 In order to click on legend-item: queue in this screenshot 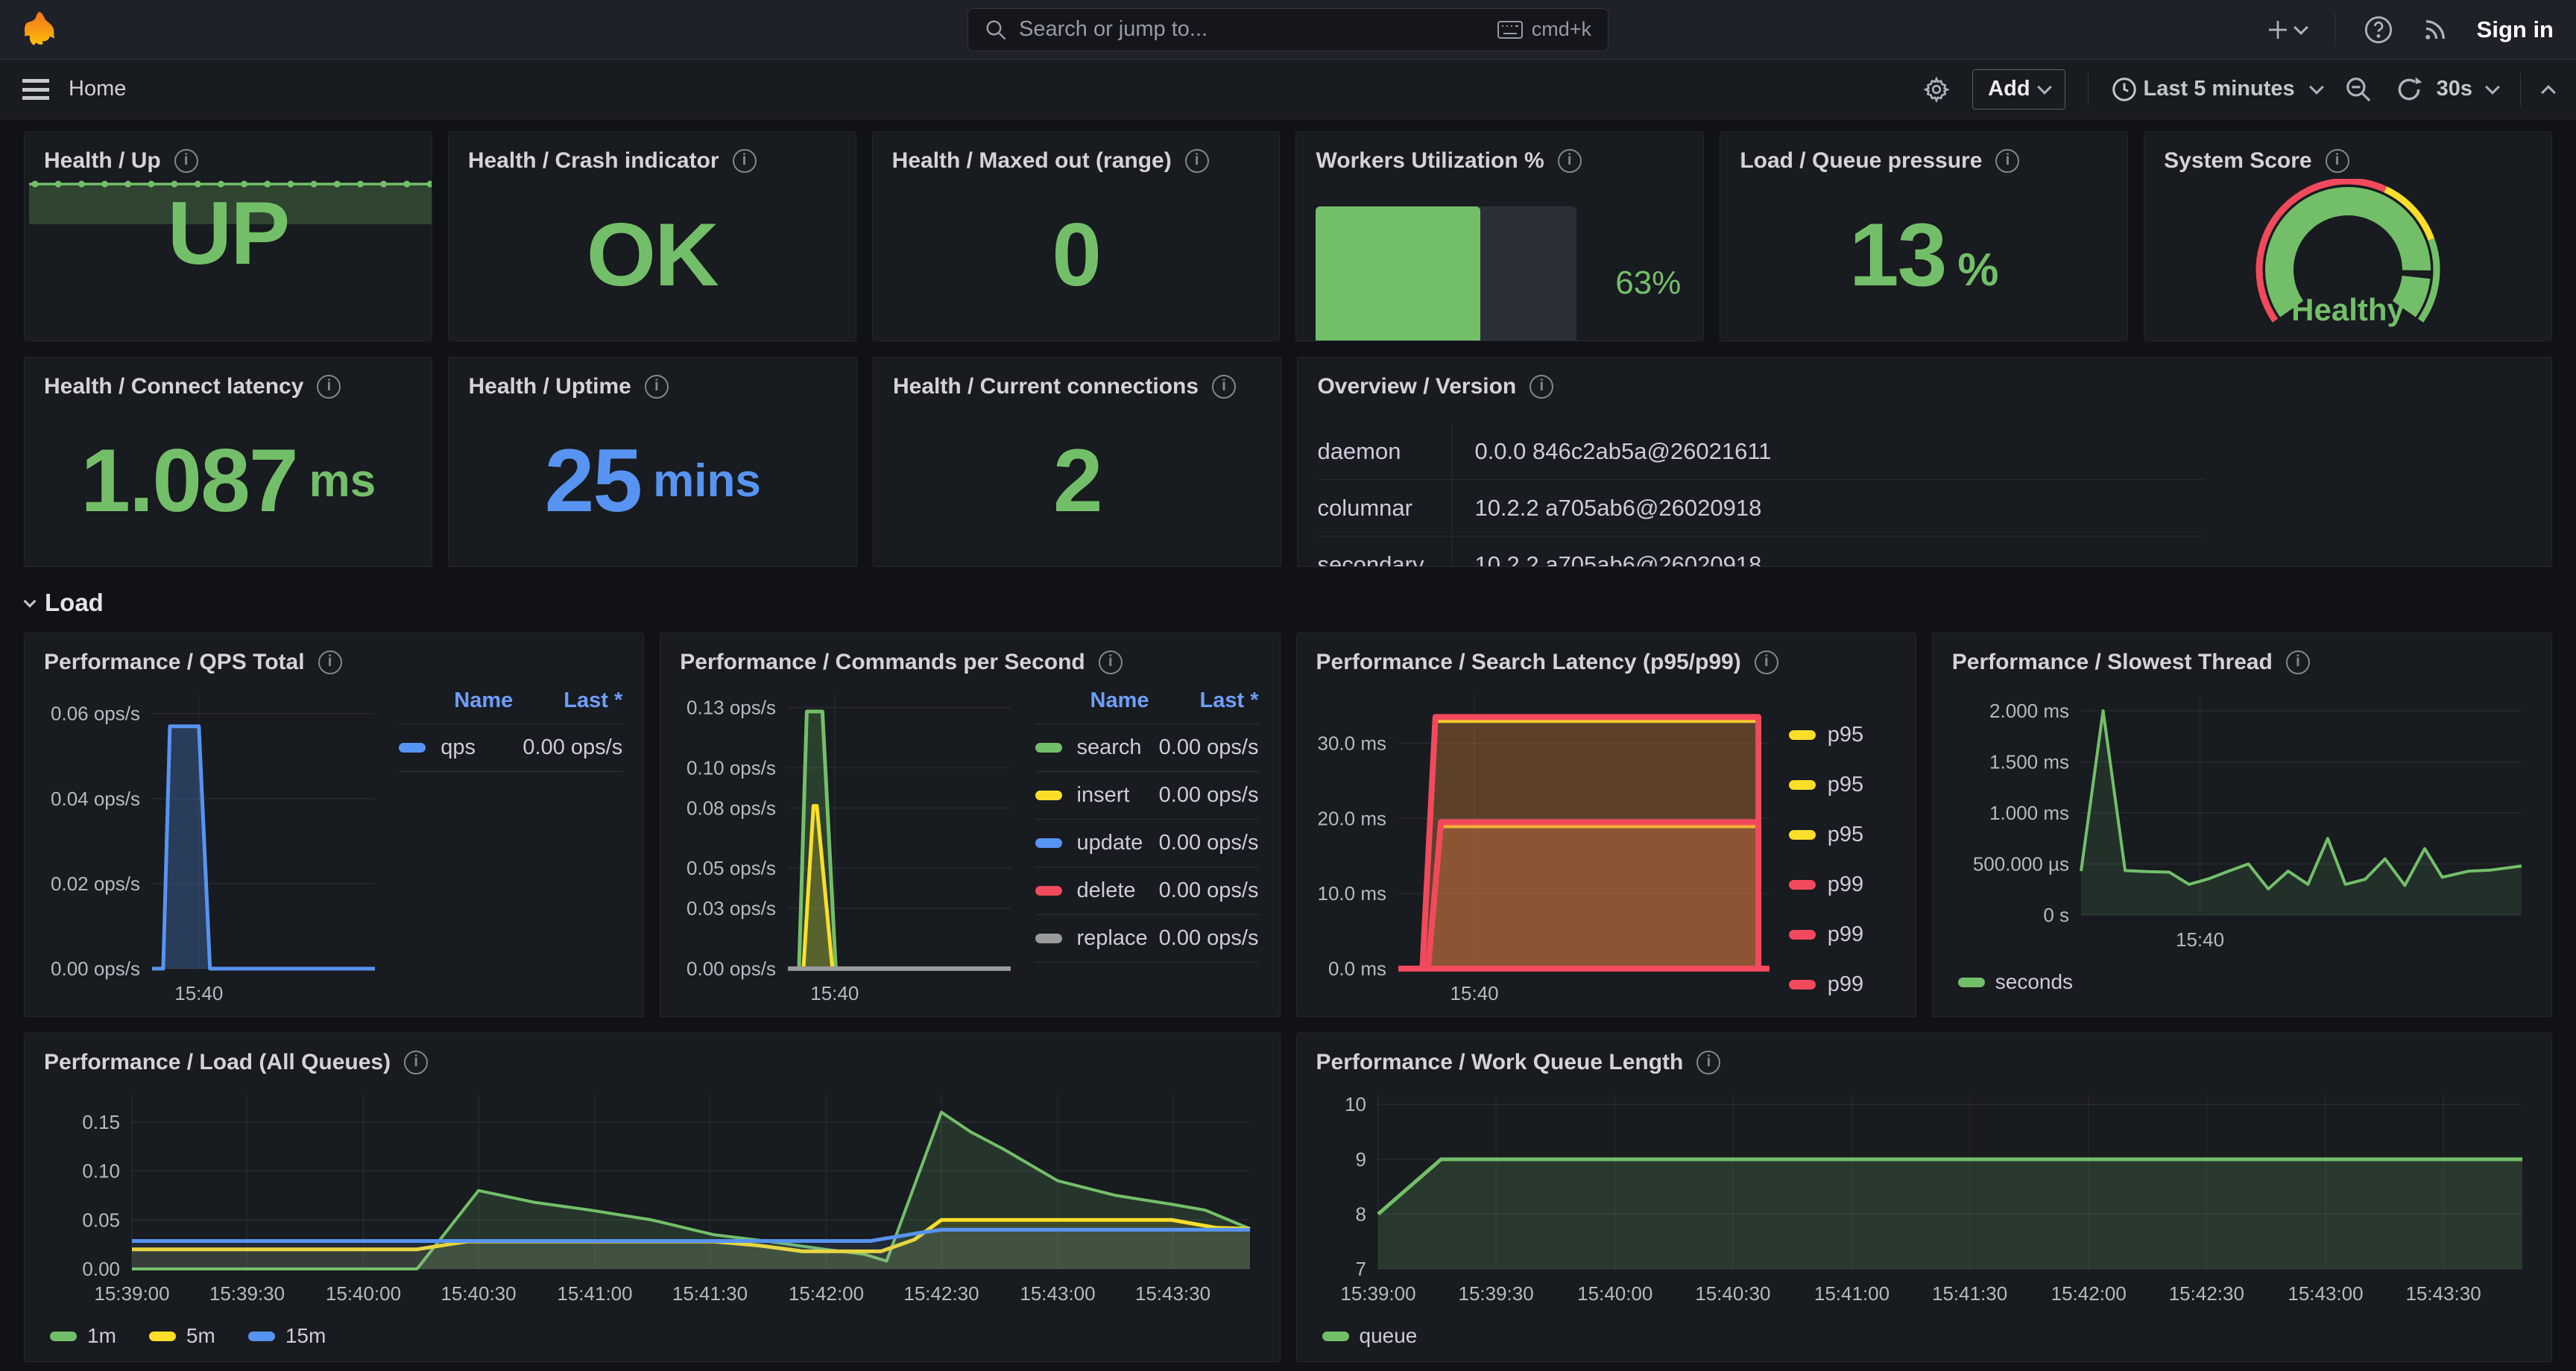, I will do `click(1369, 1336)`.